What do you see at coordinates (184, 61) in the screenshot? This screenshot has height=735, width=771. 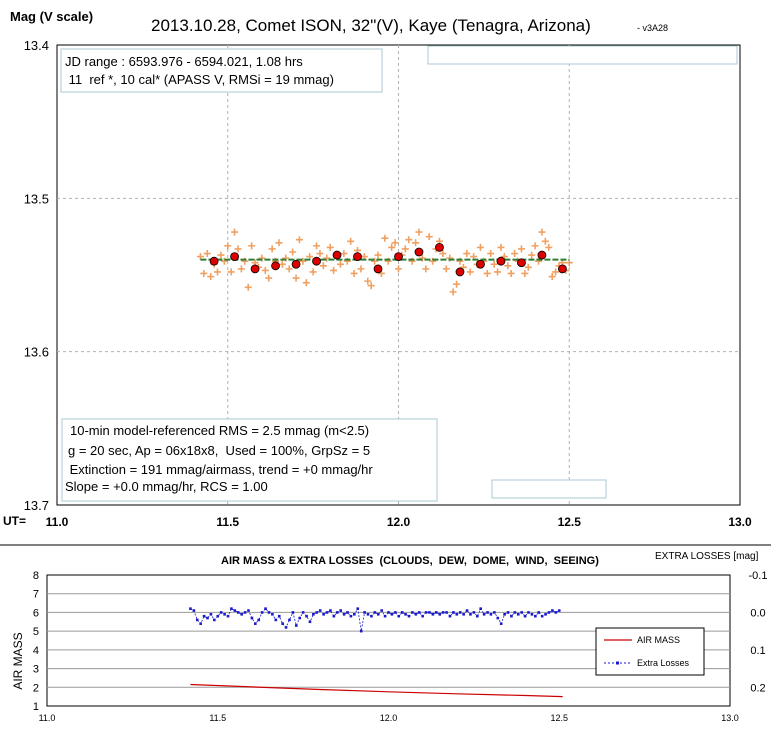 I see `jd-range-text: JD range : 6593.976 - 6594.021, 1.08 hrs` at bounding box center [184, 61].